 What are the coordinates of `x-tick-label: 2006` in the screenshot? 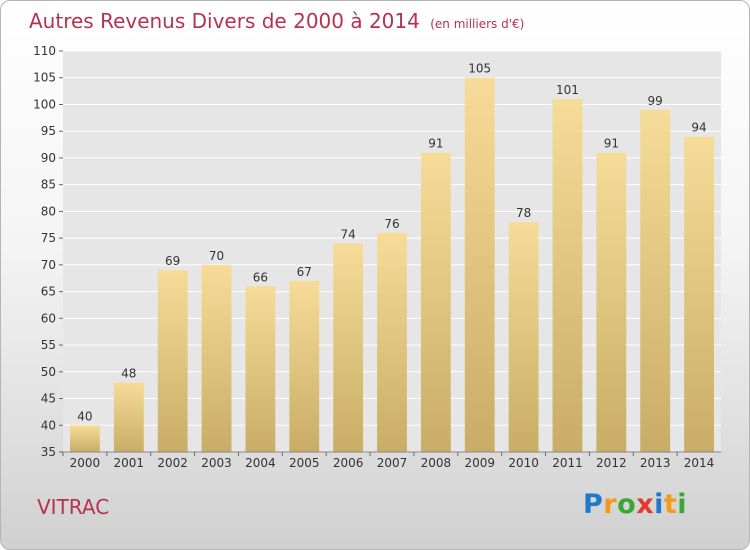 It's located at (348, 463).